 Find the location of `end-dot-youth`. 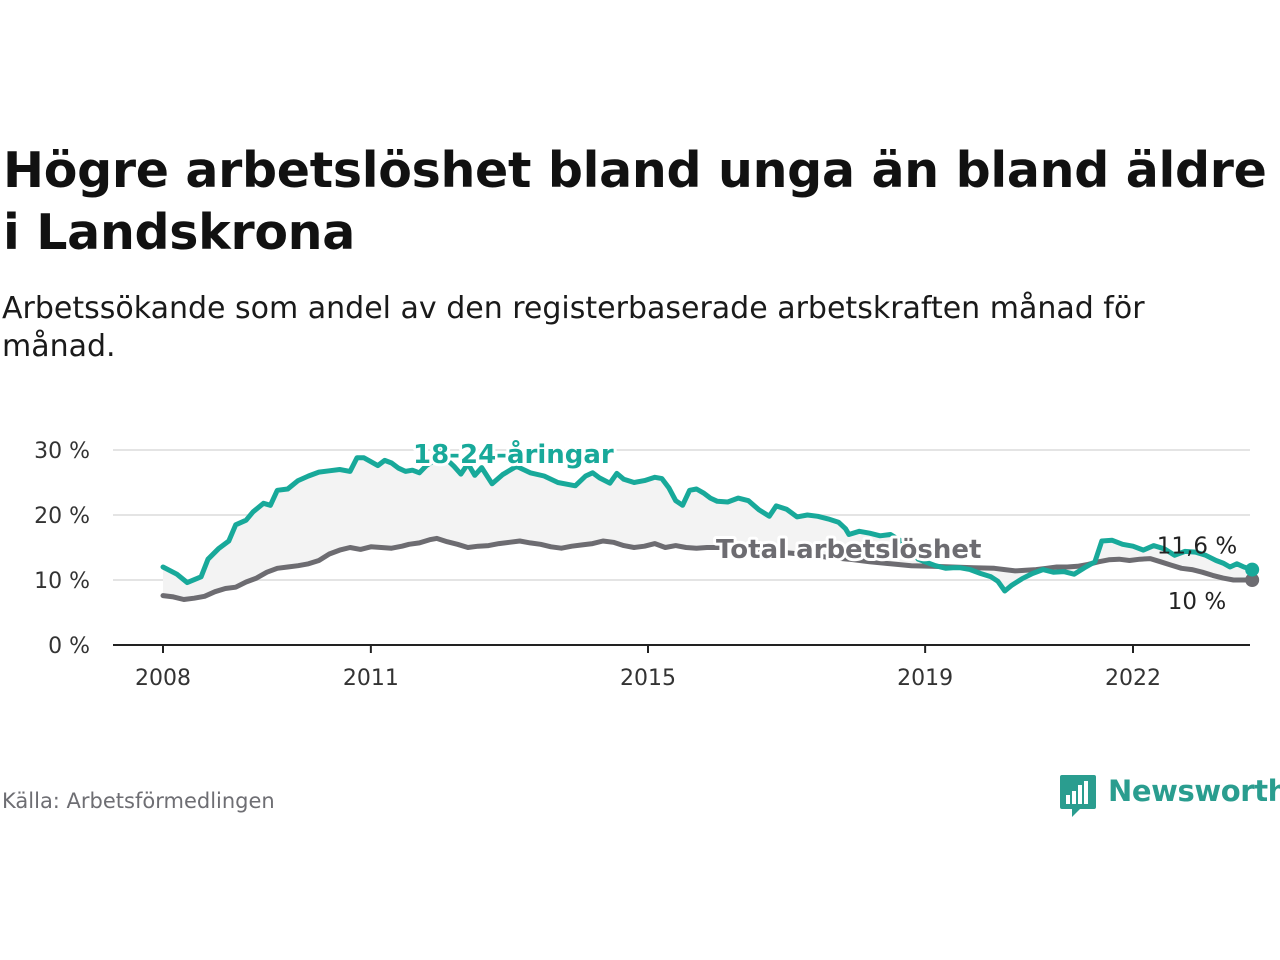

end-dot-youth is located at coordinates (1252, 569).